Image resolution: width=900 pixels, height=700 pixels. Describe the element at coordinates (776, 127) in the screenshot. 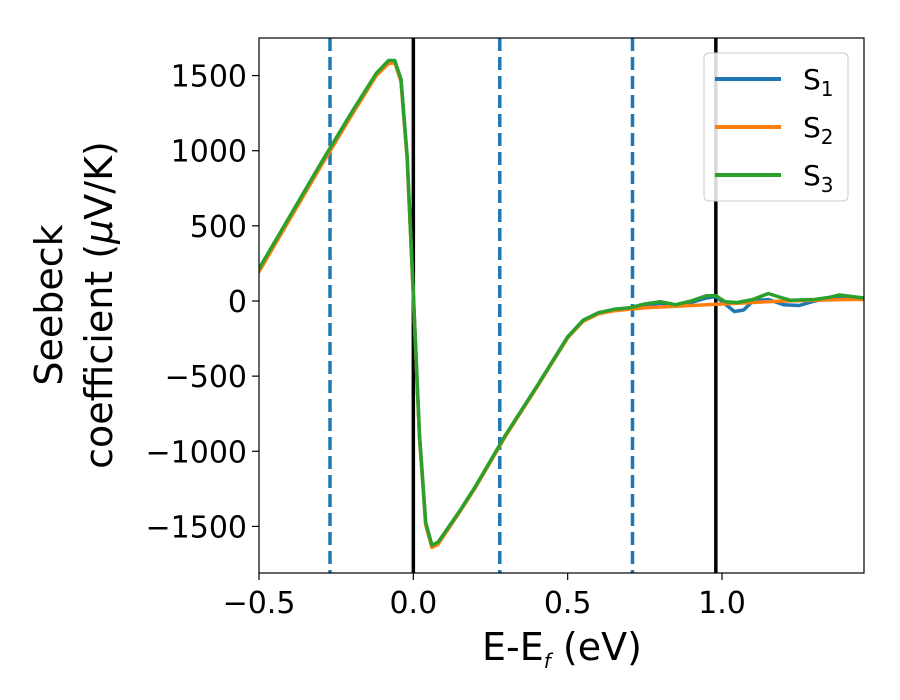

I see `legend: S1 S2 S3` at that location.